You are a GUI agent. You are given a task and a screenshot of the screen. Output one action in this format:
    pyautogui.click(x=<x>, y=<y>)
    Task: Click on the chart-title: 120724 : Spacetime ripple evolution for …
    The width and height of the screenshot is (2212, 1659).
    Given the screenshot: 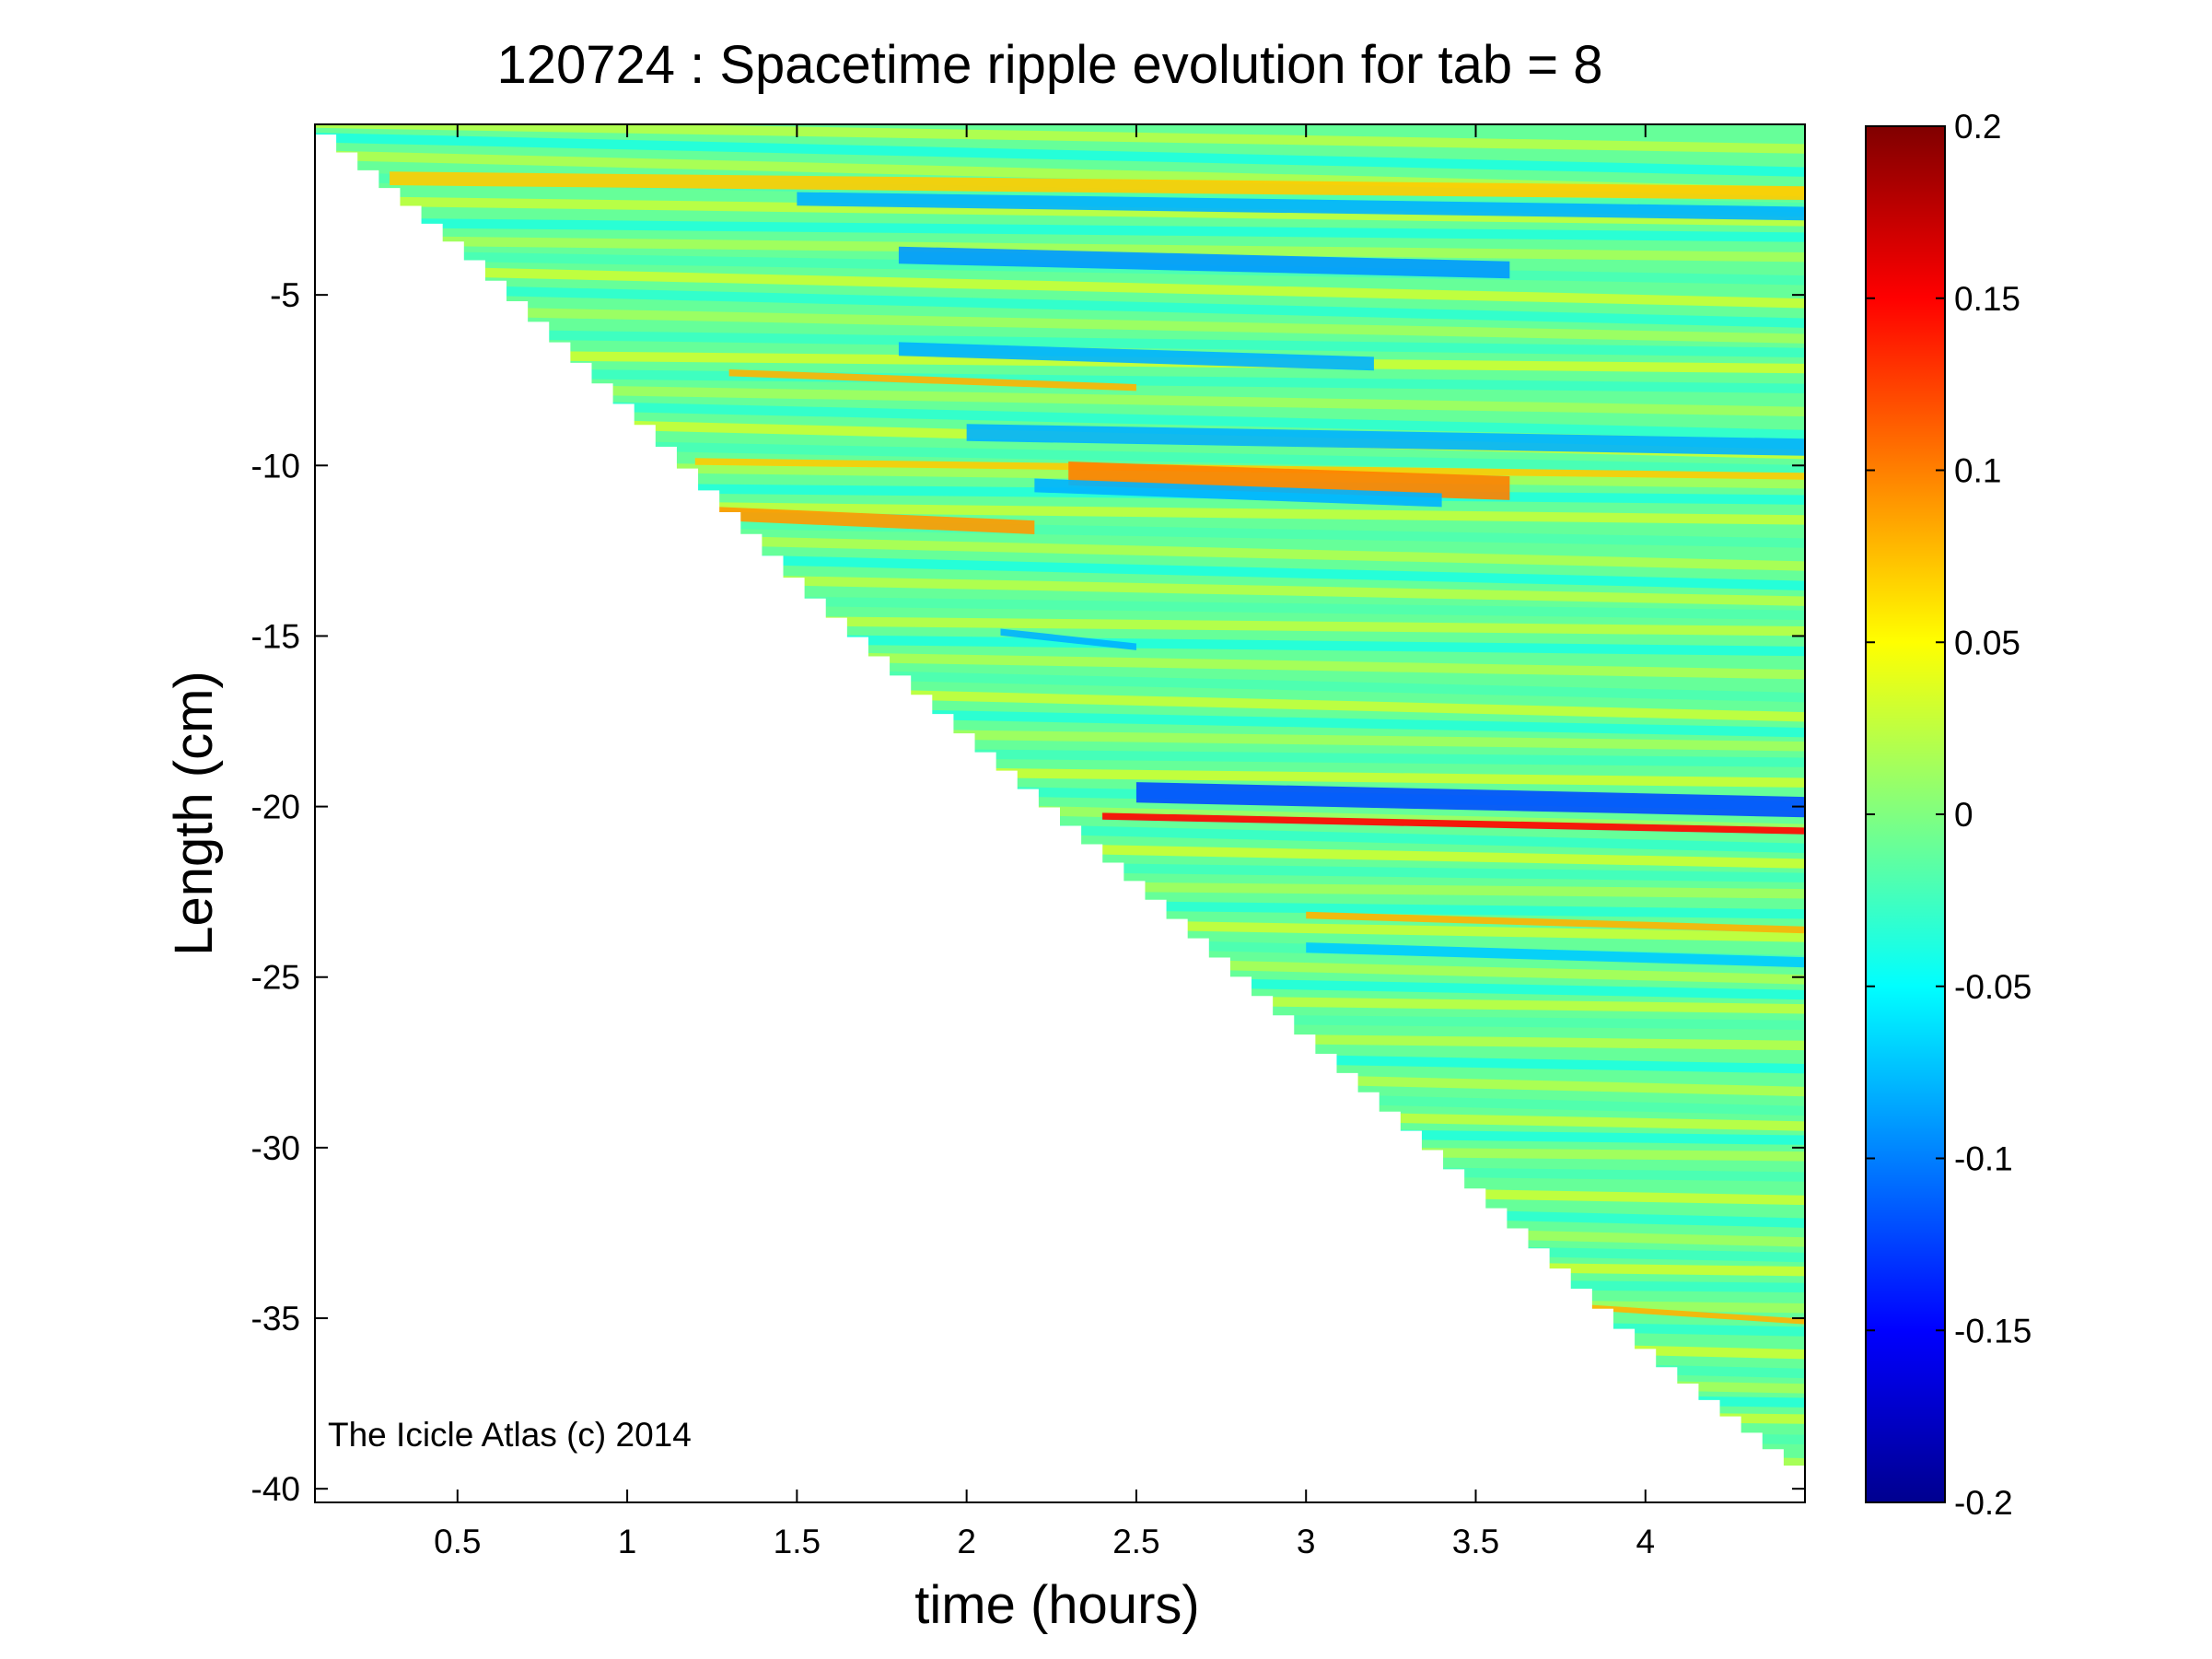 What is the action you would take?
    pyautogui.click(x=1049, y=65)
    